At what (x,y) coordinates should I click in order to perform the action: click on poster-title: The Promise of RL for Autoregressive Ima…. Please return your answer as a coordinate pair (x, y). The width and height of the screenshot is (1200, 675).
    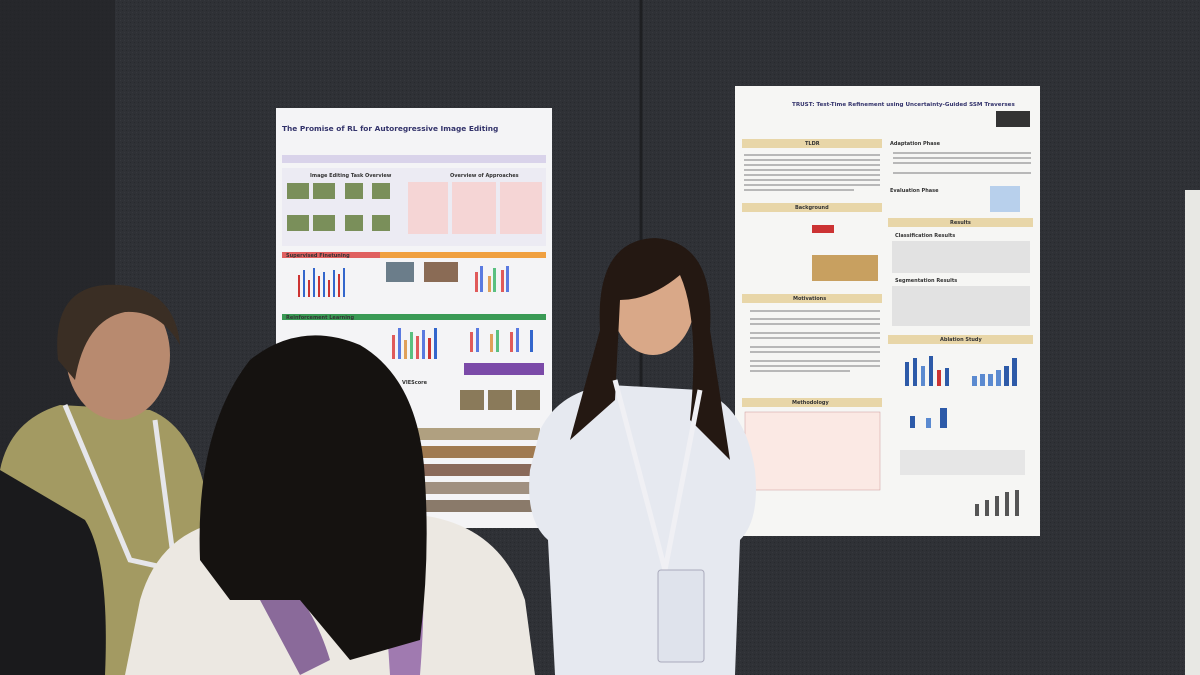
    Looking at the image, I should click on (390, 128).